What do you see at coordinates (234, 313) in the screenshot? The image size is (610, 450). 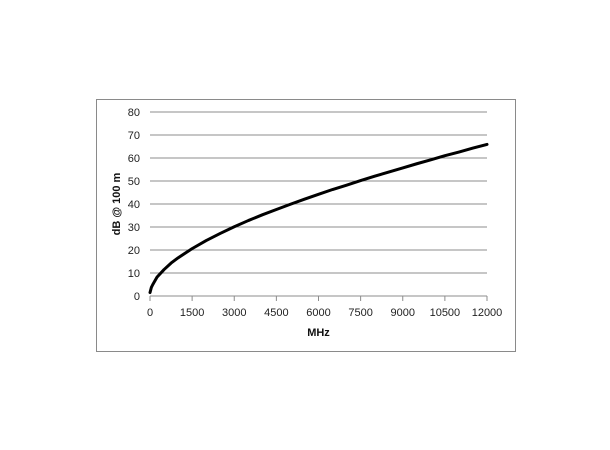 I see `x-tick-label: 3000` at bounding box center [234, 313].